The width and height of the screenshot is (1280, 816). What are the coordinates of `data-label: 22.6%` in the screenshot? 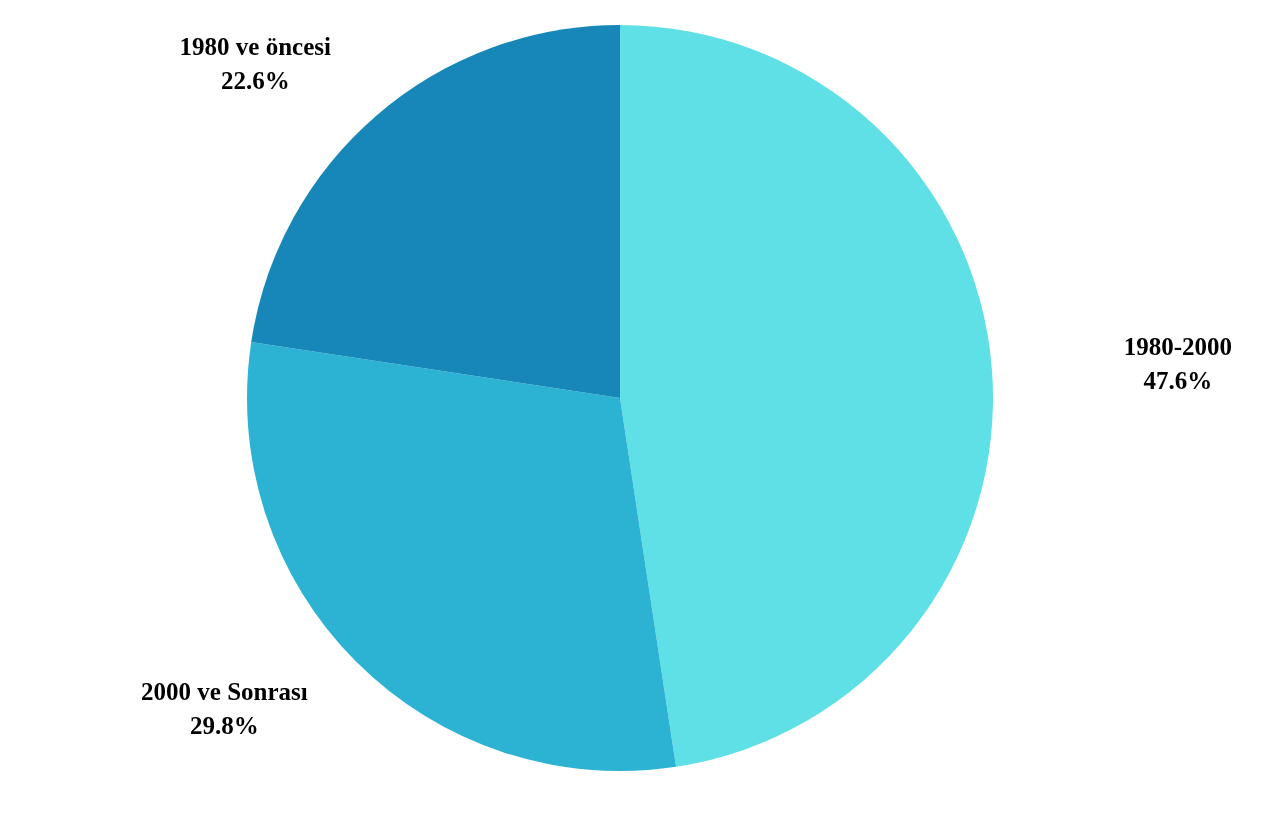 It's located at (255, 80).